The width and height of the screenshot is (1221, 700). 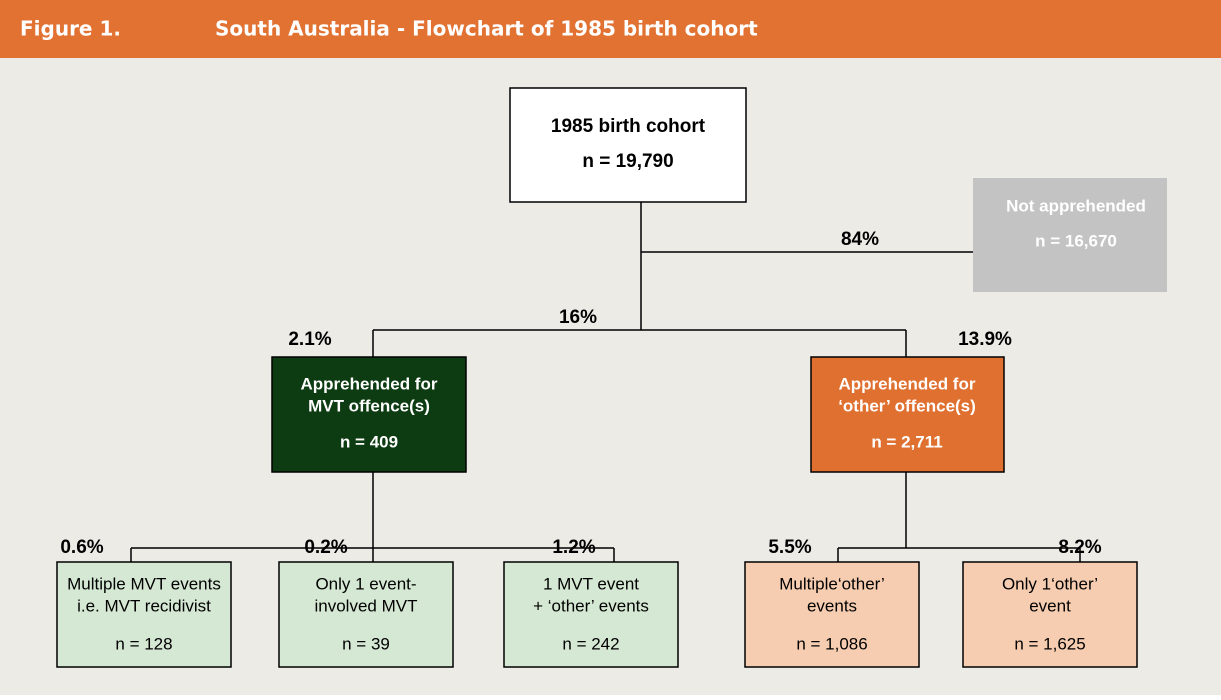 What do you see at coordinates (1050, 583) in the screenshot?
I see `node-text: Only 1‘other’` at bounding box center [1050, 583].